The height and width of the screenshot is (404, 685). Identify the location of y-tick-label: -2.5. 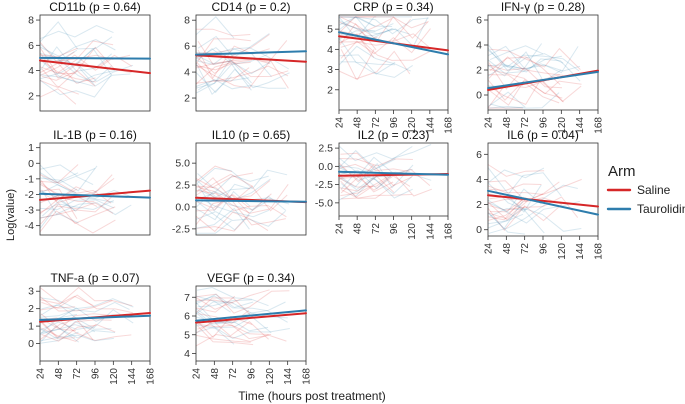
(324, 185).